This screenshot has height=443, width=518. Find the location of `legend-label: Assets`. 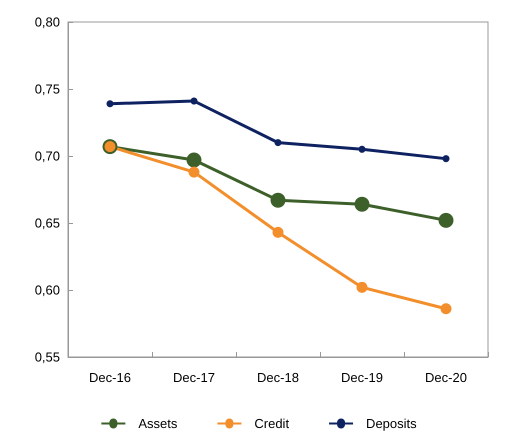

legend-label: Assets is located at coordinates (158, 423).